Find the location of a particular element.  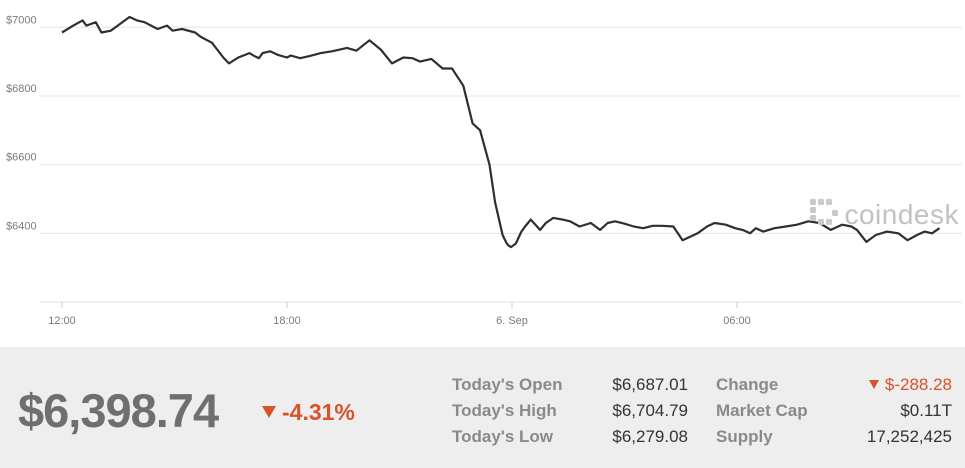

coindesk-watermark: coindesk is located at coordinates (883, 214).